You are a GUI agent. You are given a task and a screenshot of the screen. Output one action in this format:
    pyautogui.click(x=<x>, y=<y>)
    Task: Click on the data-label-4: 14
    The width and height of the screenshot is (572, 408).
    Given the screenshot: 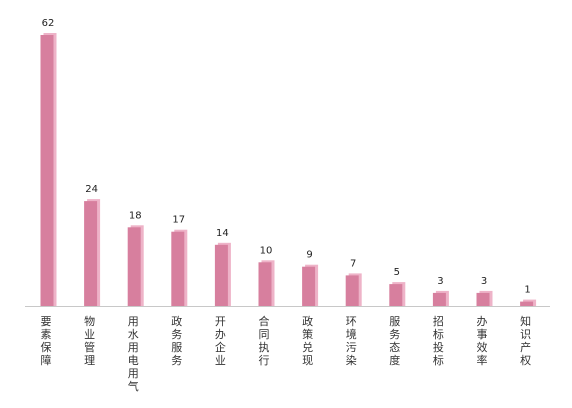 What is the action you would take?
    pyautogui.click(x=222, y=233)
    